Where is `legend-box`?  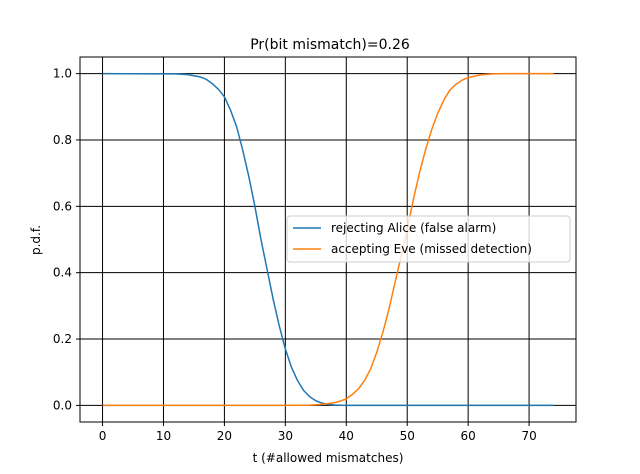 legend-box is located at coordinates (428, 239).